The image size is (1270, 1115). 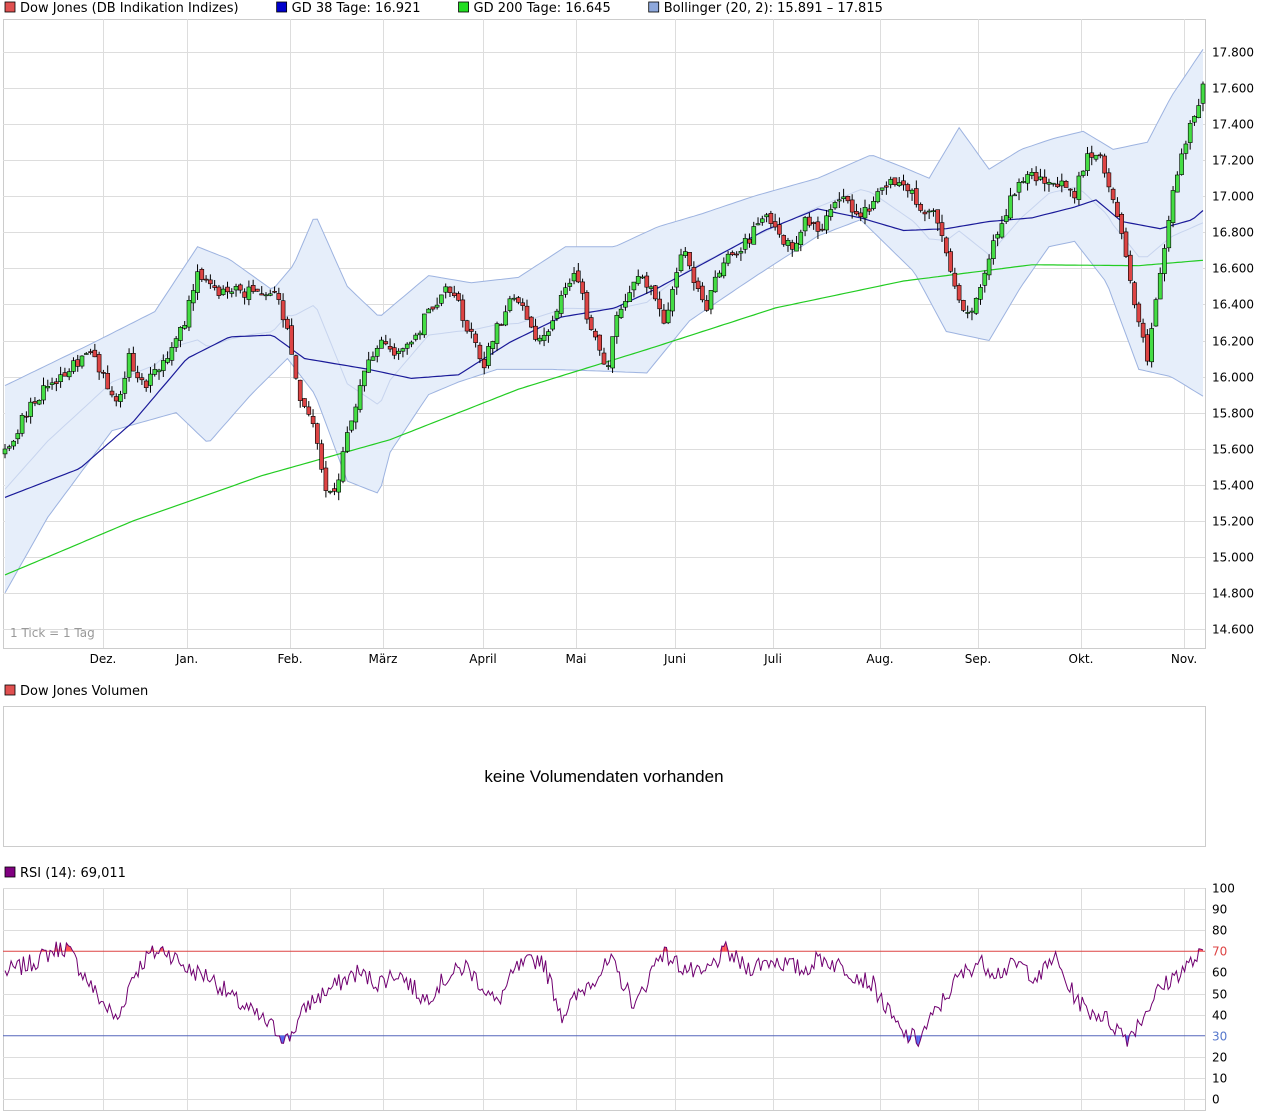 What do you see at coordinates (1216, 1100) in the screenshot?
I see `rsi-y-tick-label: 0` at bounding box center [1216, 1100].